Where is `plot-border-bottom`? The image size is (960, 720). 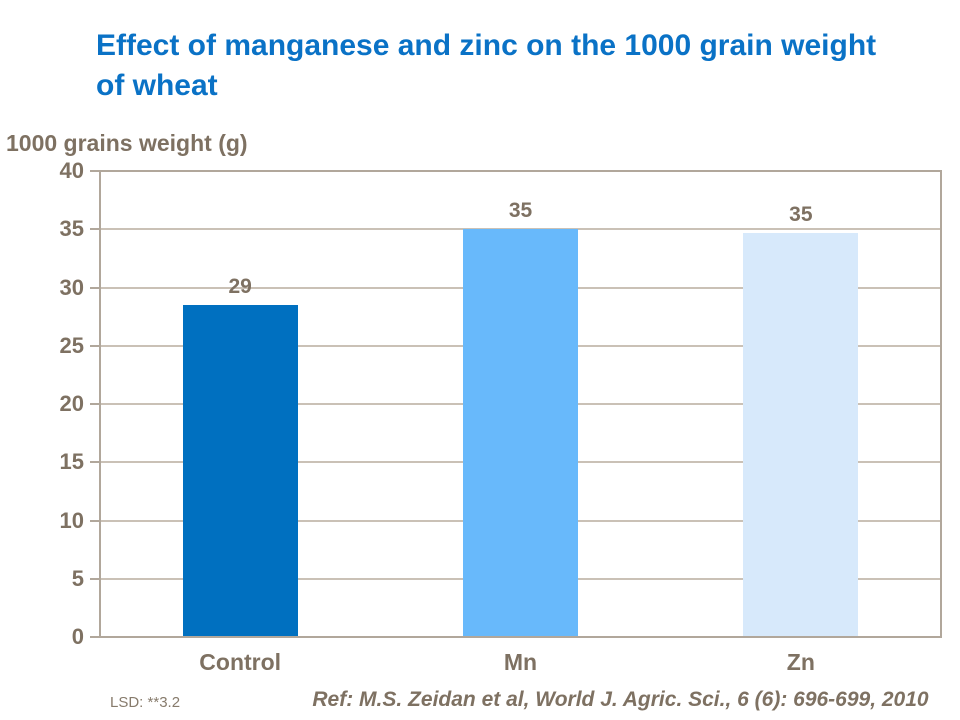 plot-border-bottom is located at coordinates (520, 637).